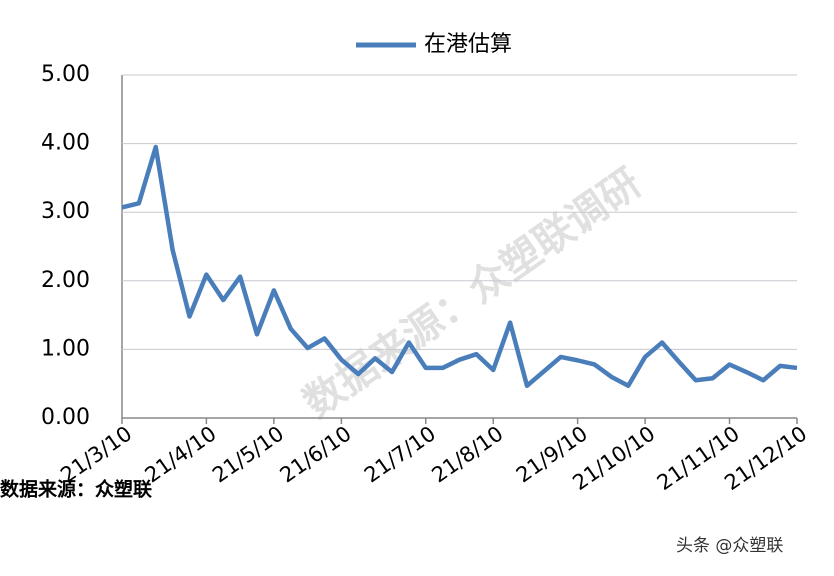 This screenshot has width=834, height=576. Describe the element at coordinates (65, 74) in the screenshot. I see `y-tick-label: 5.00` at that location.